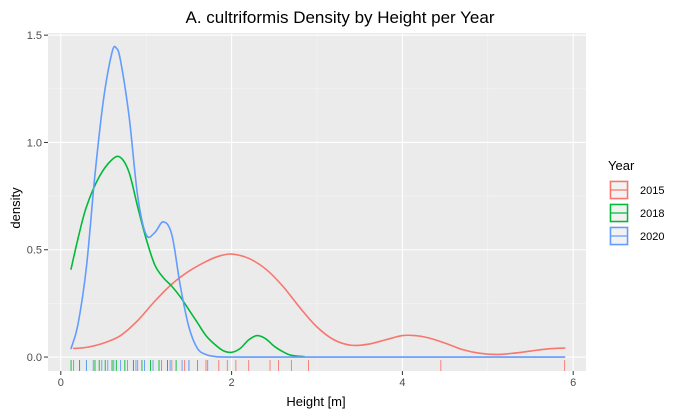  Describe the element at coordinates (636, 202) in the screenshot. I see `legend: Year 2015 2018 2020` at that location.